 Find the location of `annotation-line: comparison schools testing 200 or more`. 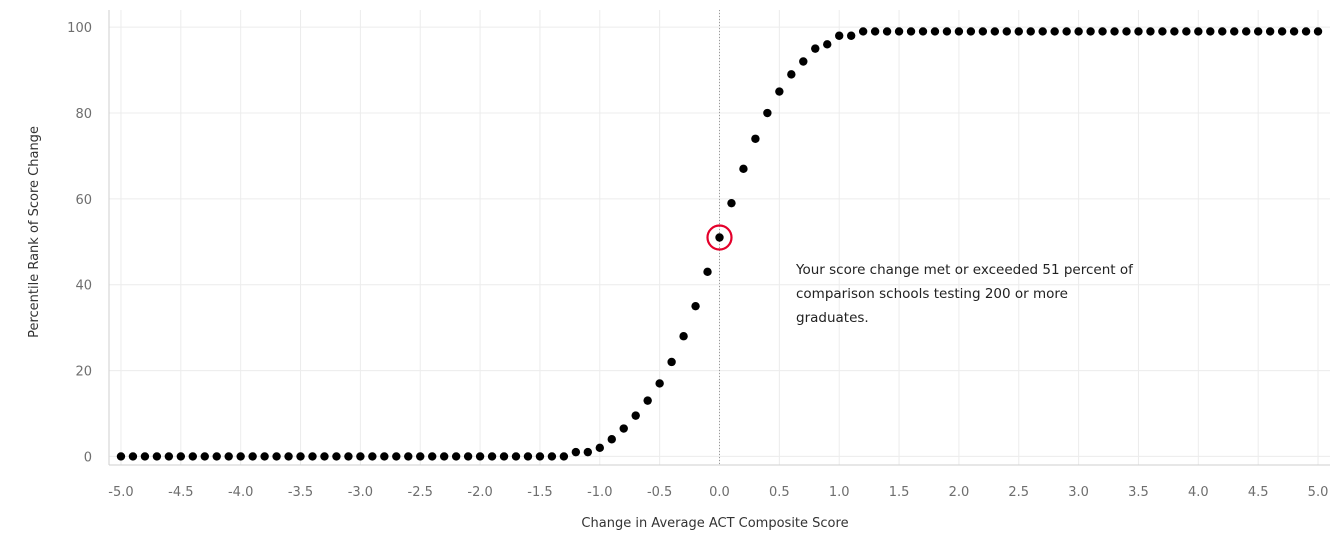

annotation-line: comparison schools testing 200 or more is located at coordinates (932, 294).